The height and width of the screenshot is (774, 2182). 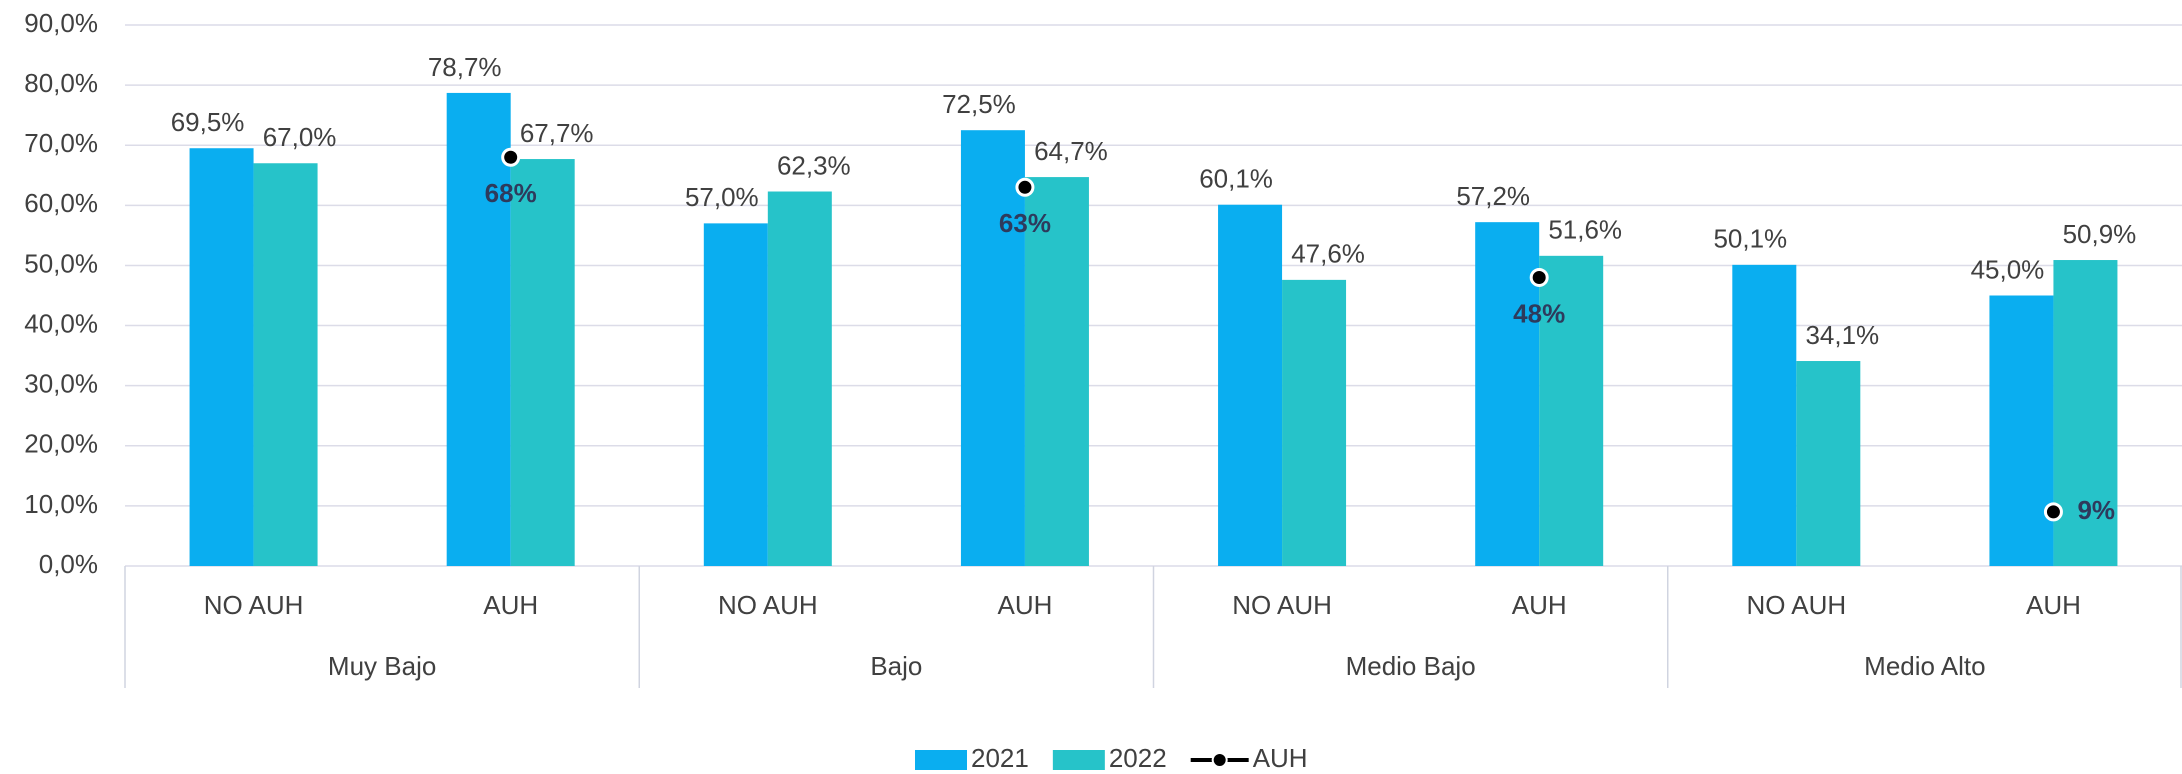 What do you see at coordinates (1924, 666) in the screenshot?
I see `group-label: Medio Alto` at bounding box center [1924, 666].